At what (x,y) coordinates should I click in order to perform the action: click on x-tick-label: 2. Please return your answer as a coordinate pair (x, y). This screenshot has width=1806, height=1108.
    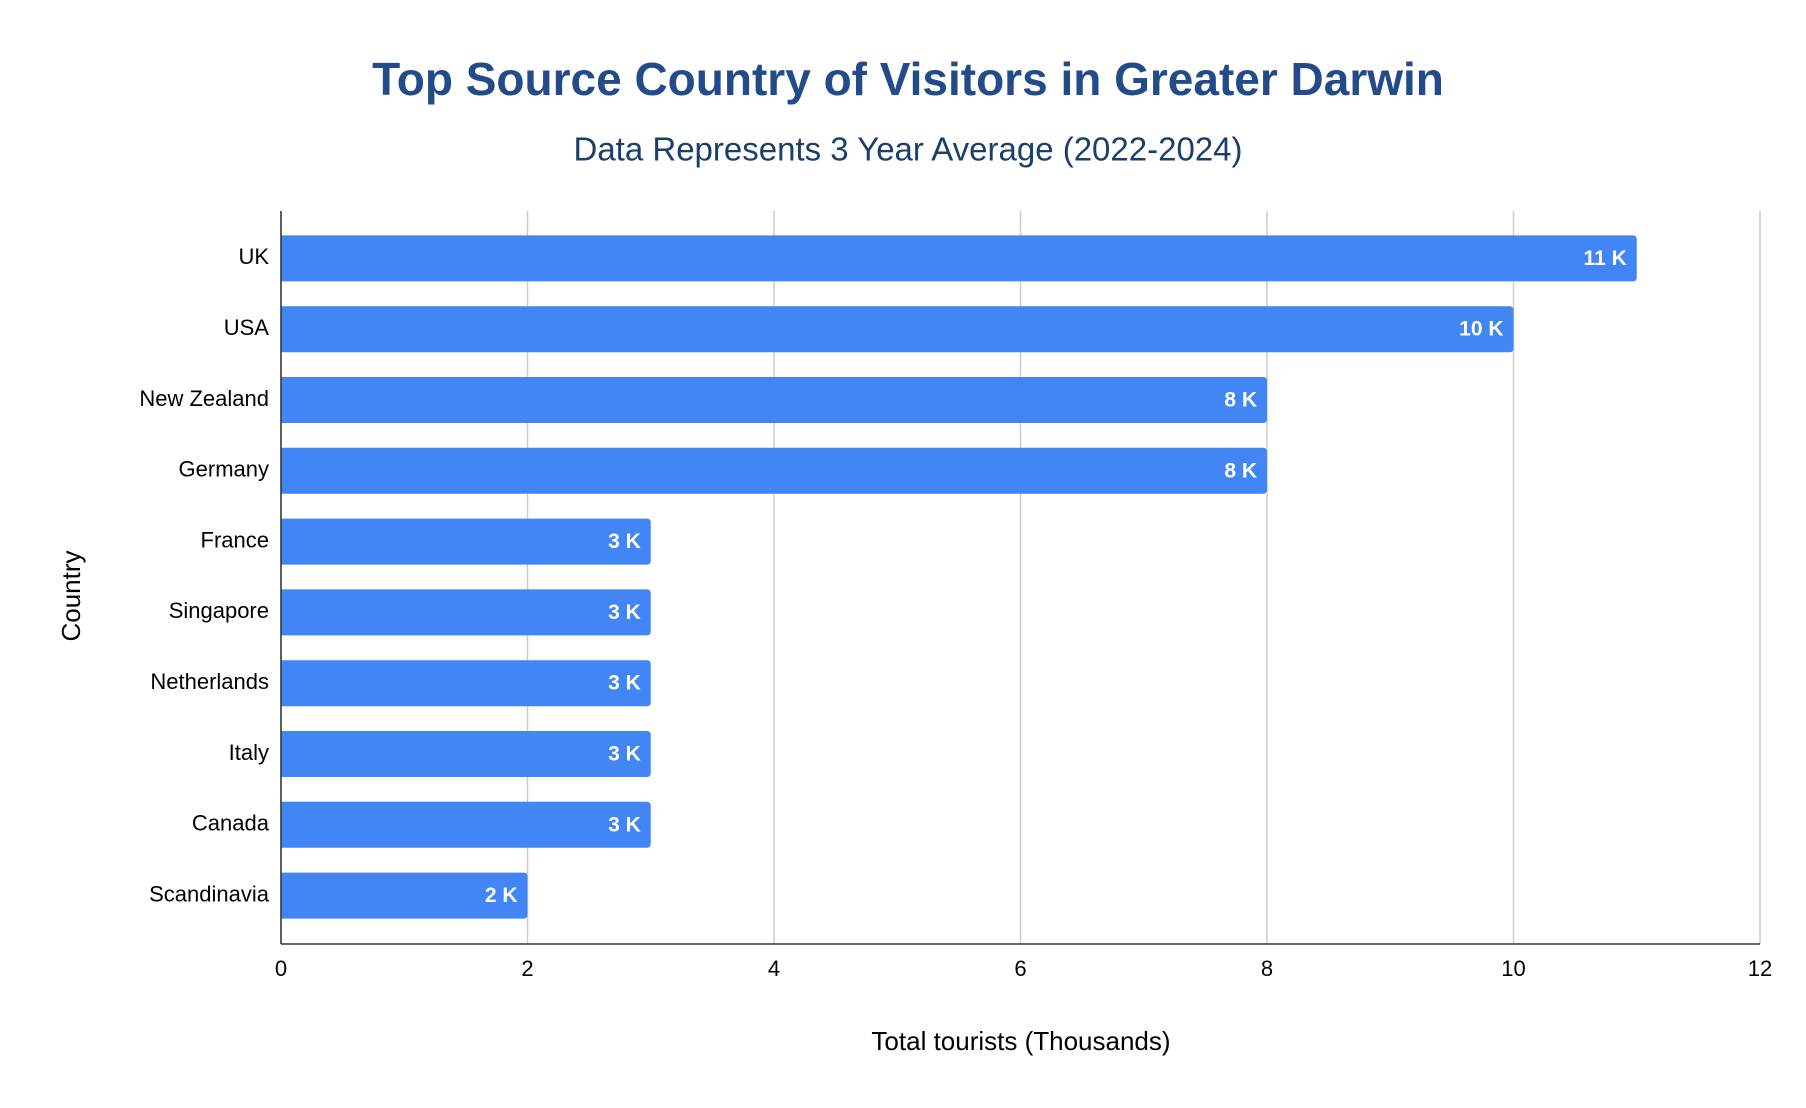
    Looking at the image, I should click on (527, 968).